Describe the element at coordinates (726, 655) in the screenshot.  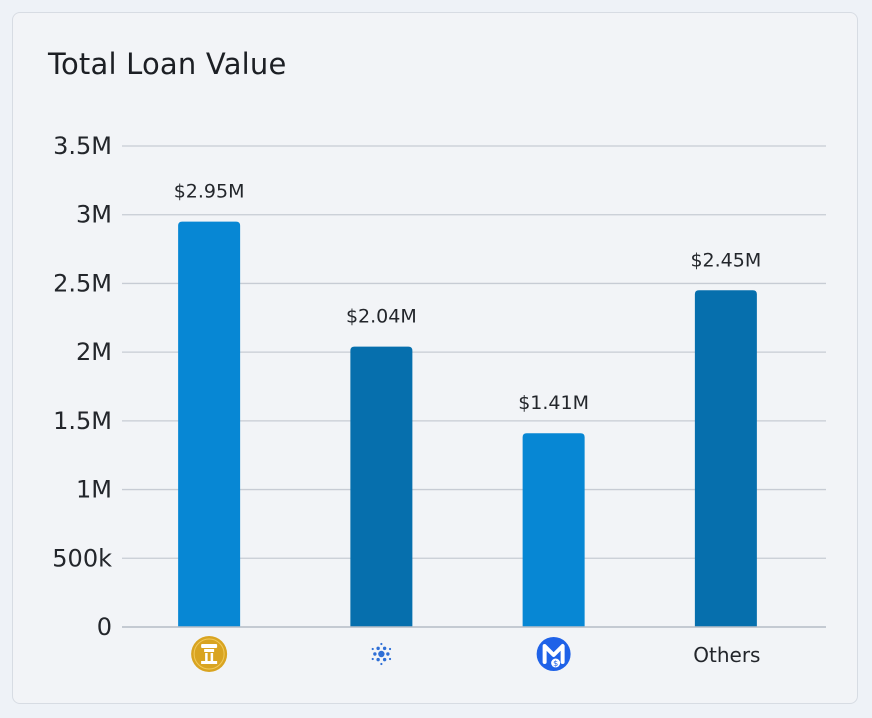
I see `x-category-label: Others` at that location.